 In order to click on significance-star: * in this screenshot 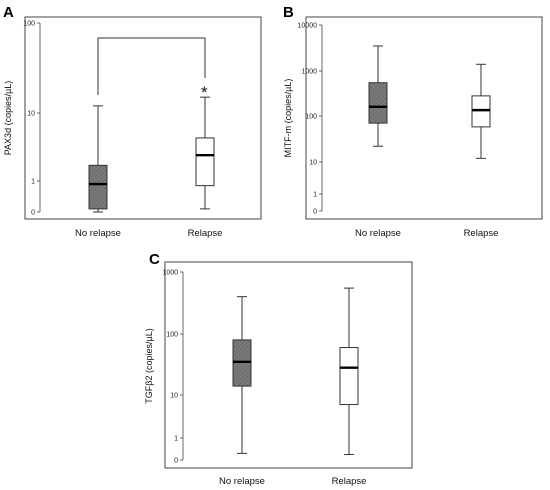, I will do `click(204, 92)`.